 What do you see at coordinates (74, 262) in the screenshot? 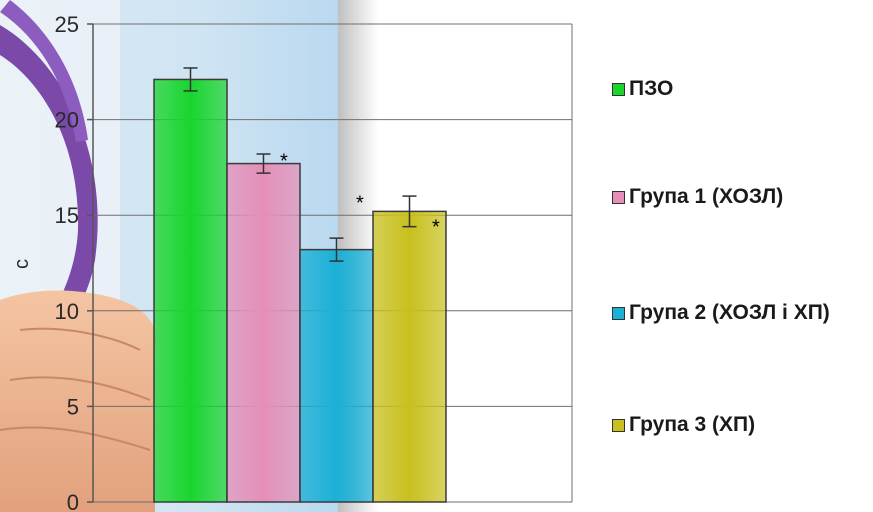
I see `y-axis-ticks: 0 5 10 15 20 25` at bounding box center [74, 262].